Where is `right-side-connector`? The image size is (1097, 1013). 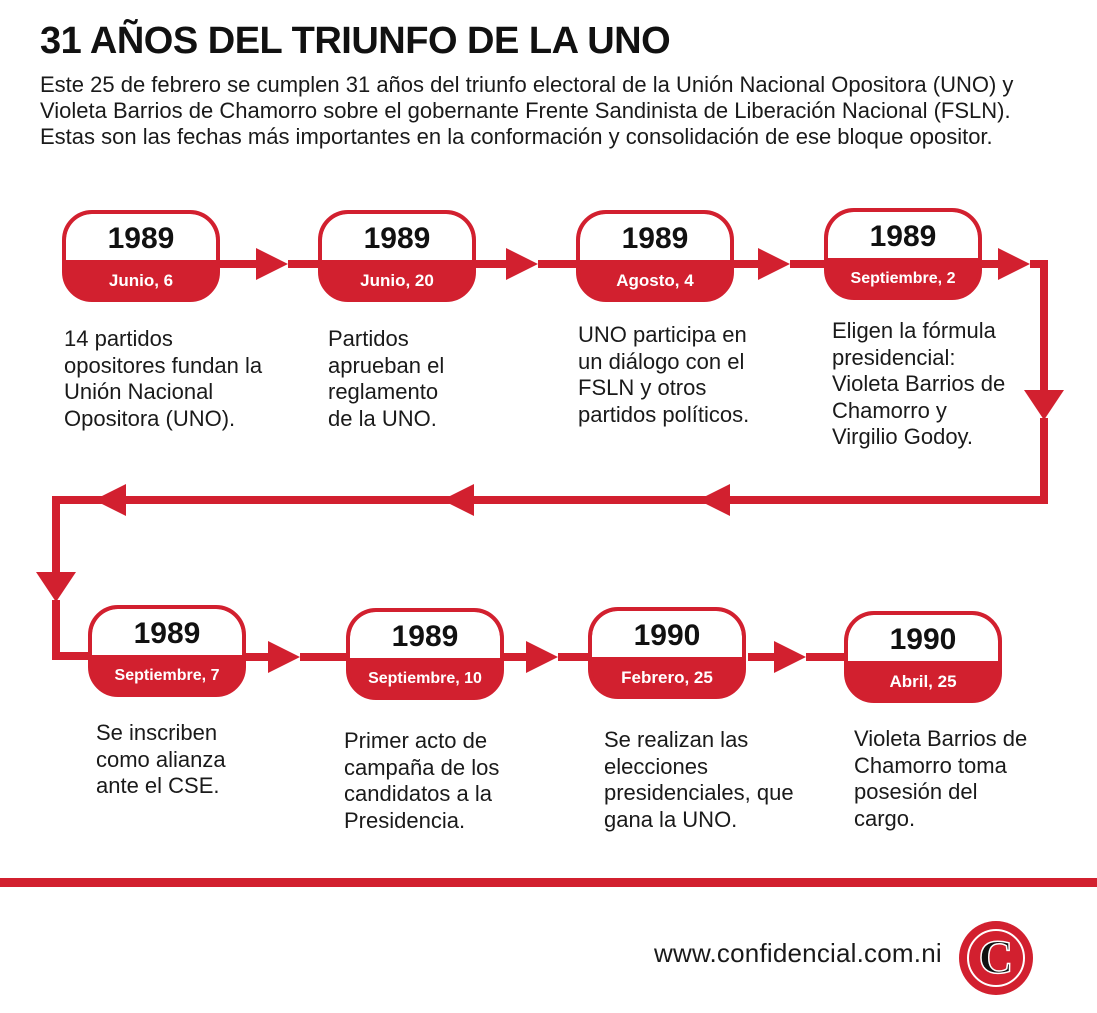
right-side-connector is located at coordinates (1022, 374).